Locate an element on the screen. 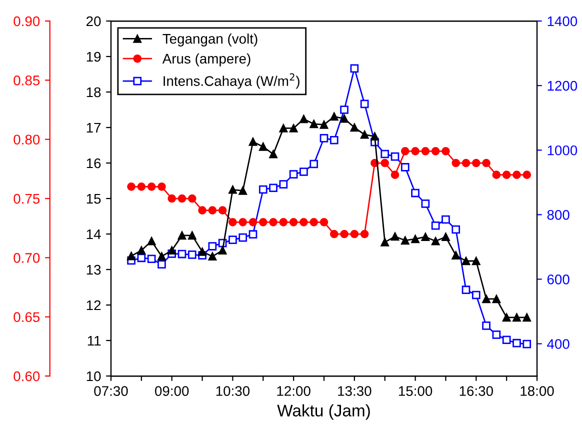  y3-tick-label: 0.85 is located at coordinates (27, 81).